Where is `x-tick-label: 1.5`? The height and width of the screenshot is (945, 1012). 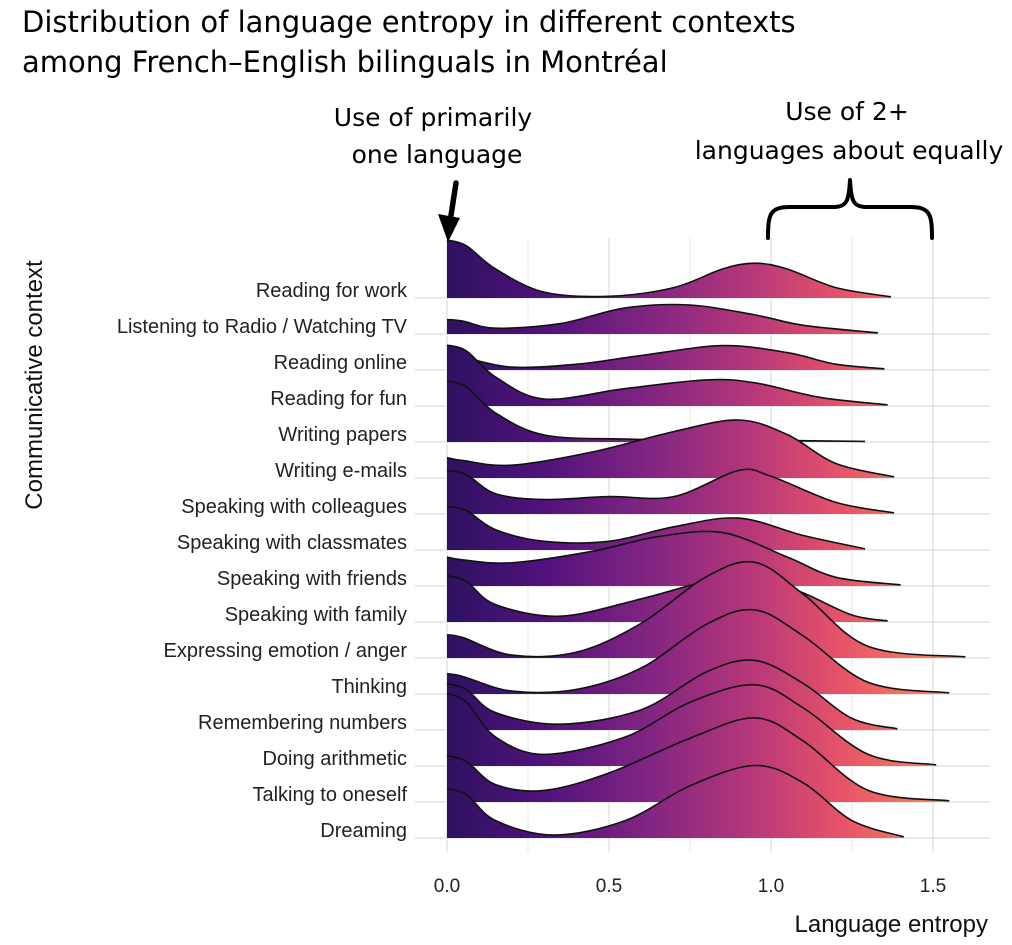
x-tick-label: 1.5 is located at coordinates (933, 886).